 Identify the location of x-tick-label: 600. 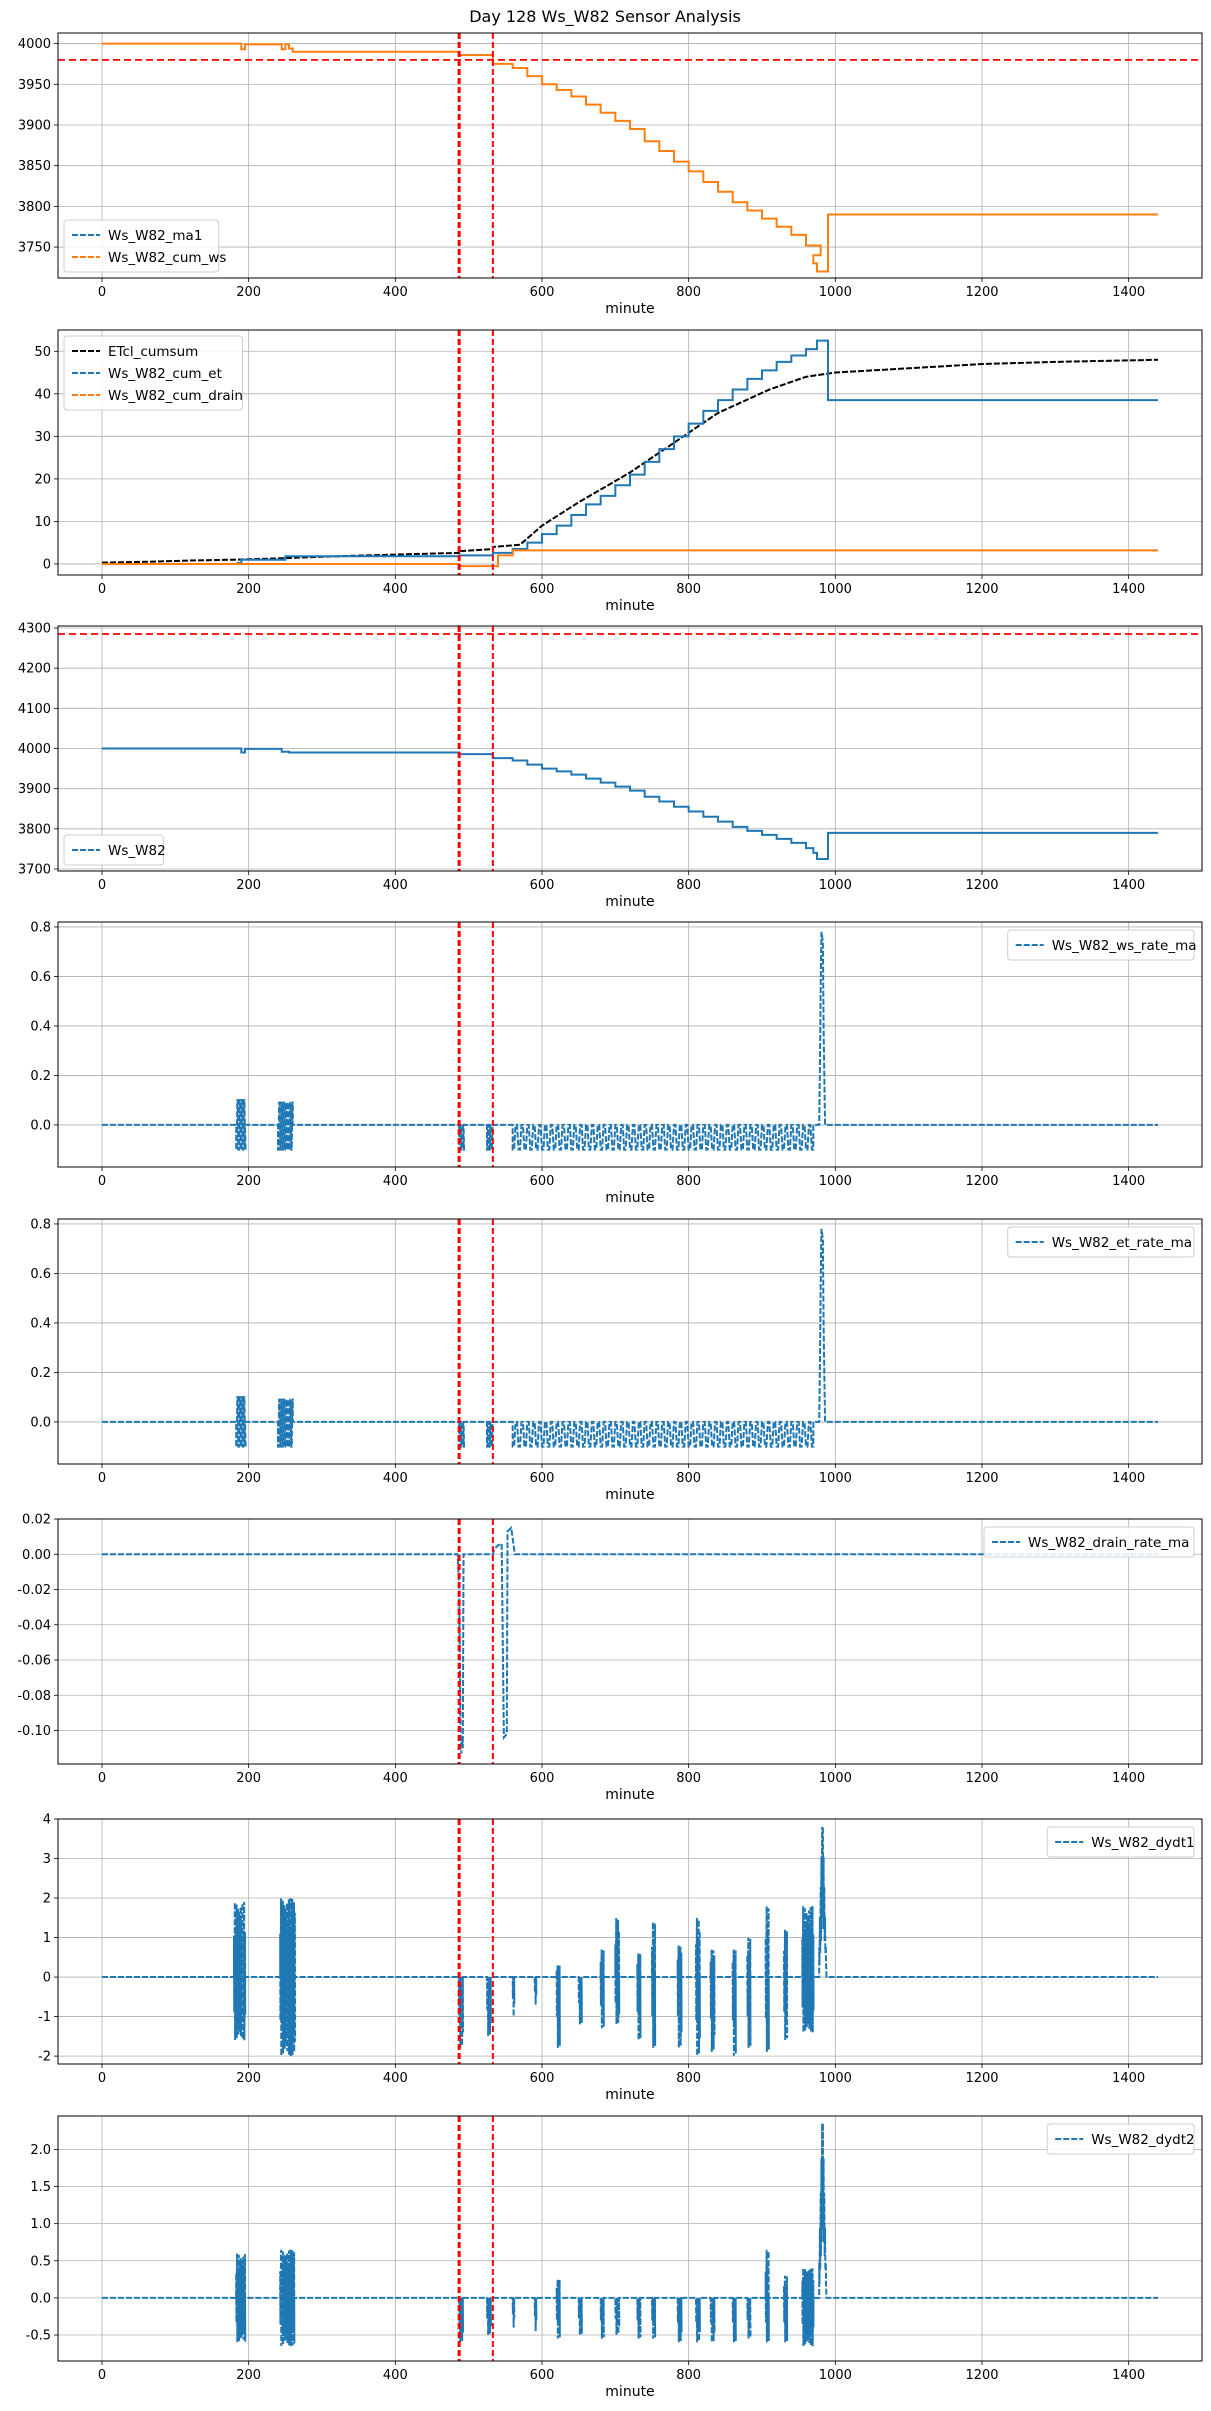
(542, 1181).